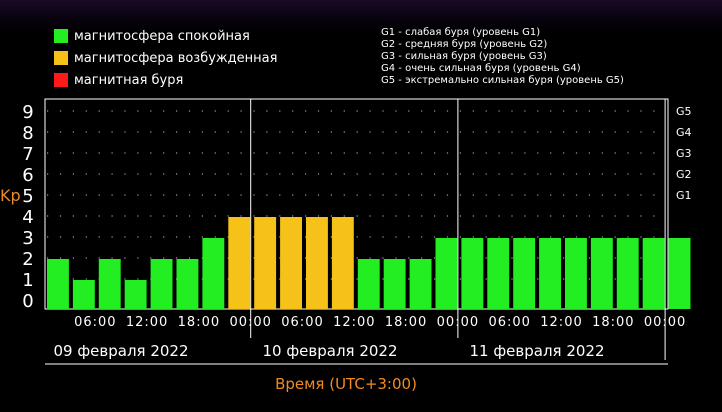  I want to click on day-label: 09 февраля 2022, so click(120, 351).